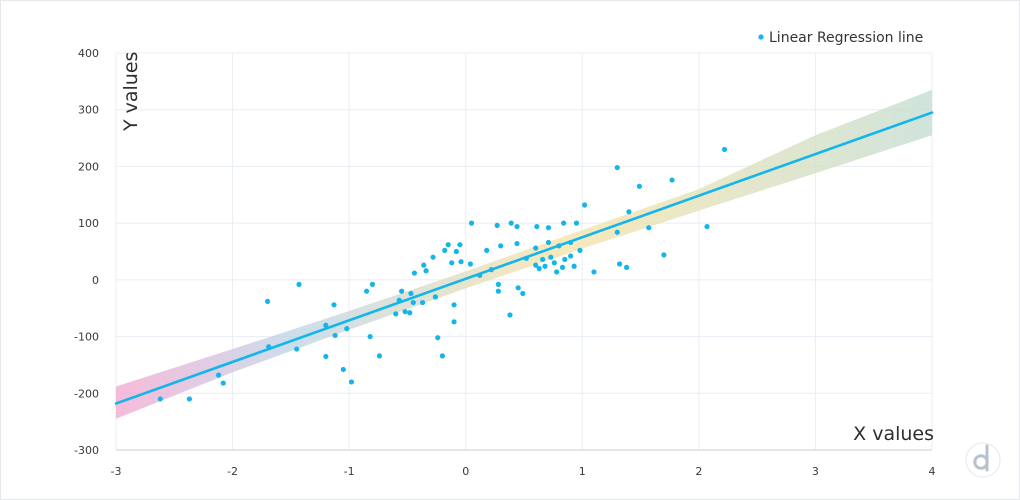  I want to click on x-axis-label: X values, so click(893, 434).